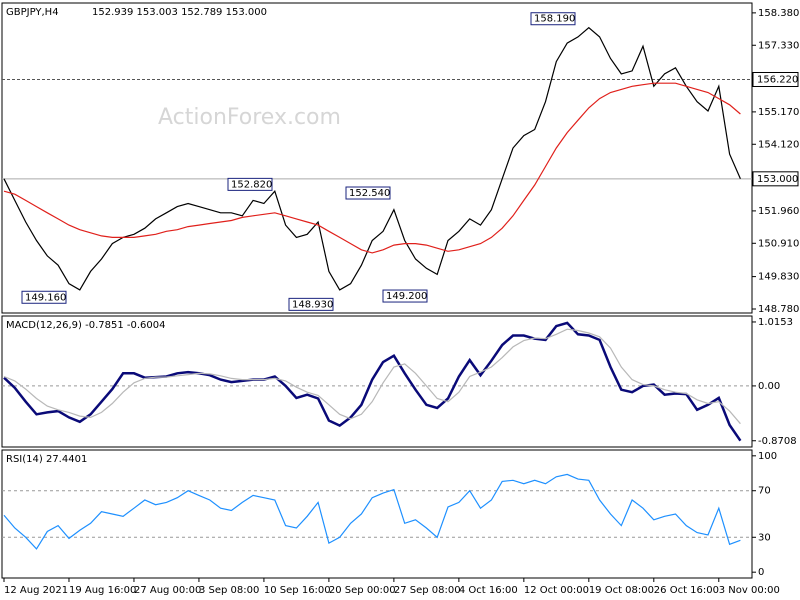 The image size is (800, 600). Describe the element at coordinates (778, 112) in the screenshot. I see `y-tick-label: 155.170` at that location.